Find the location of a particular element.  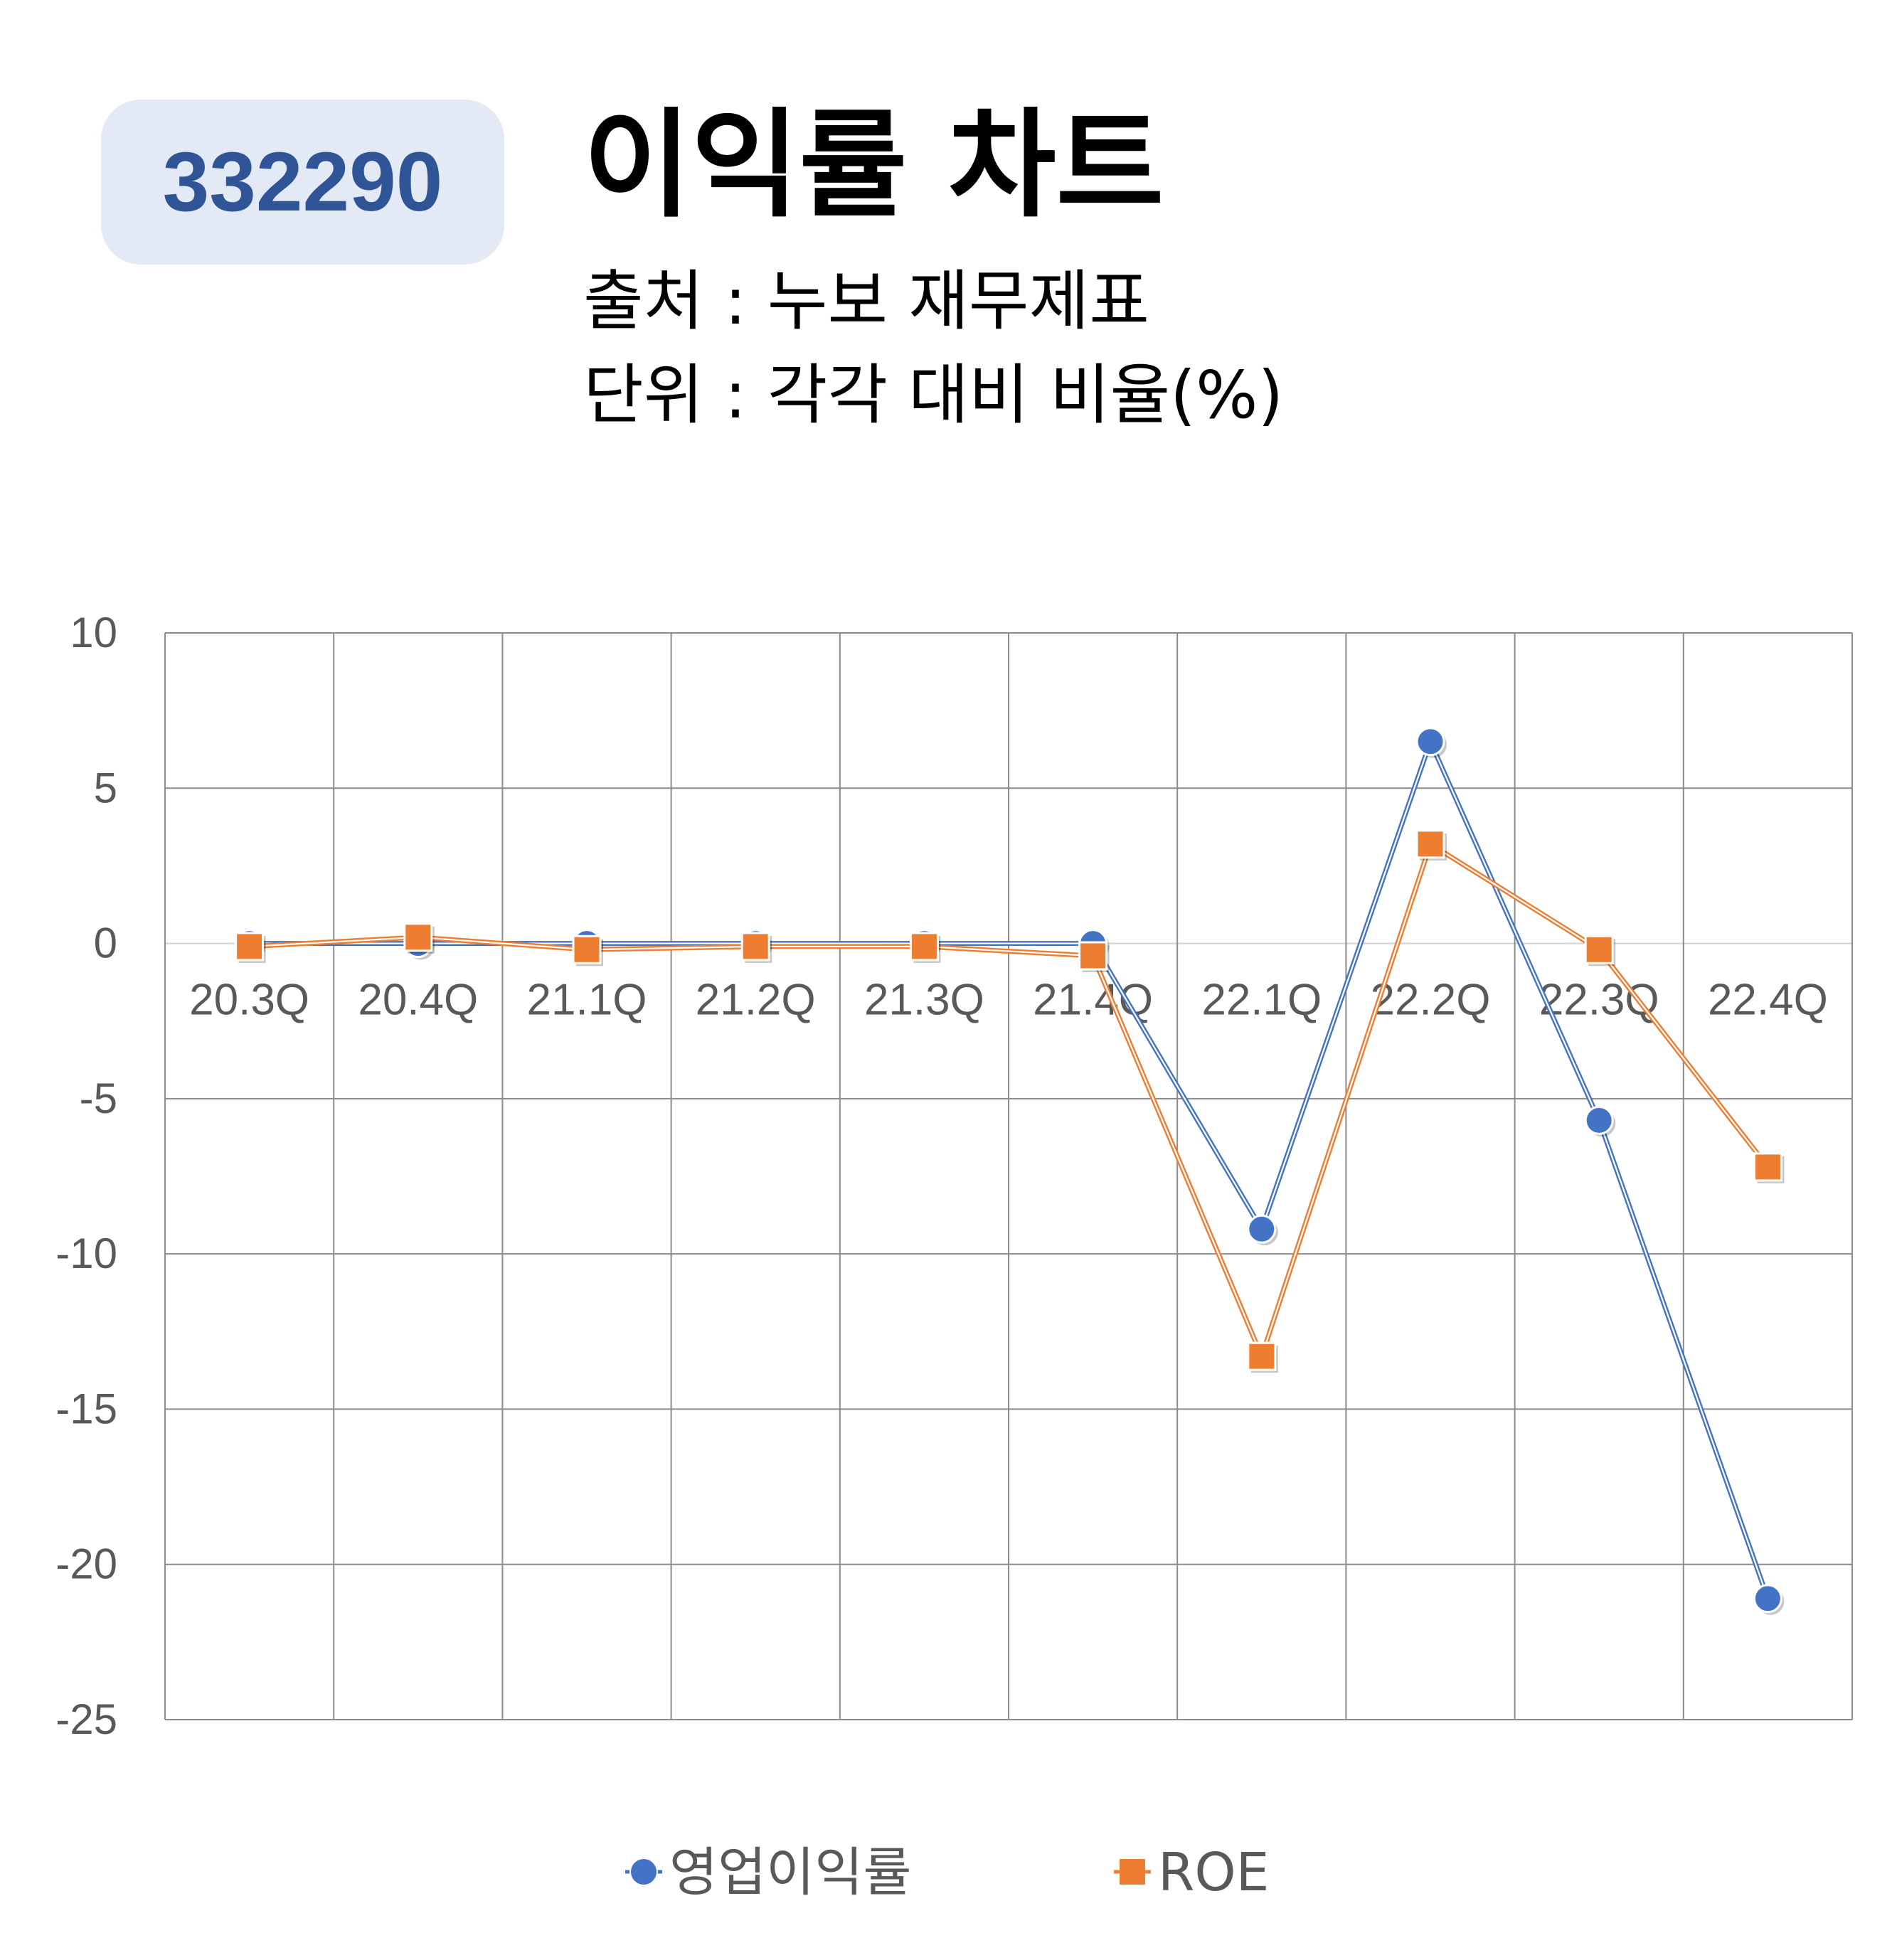

x-tick-label: 22.2Q is located at coordinates (1431, 1000).